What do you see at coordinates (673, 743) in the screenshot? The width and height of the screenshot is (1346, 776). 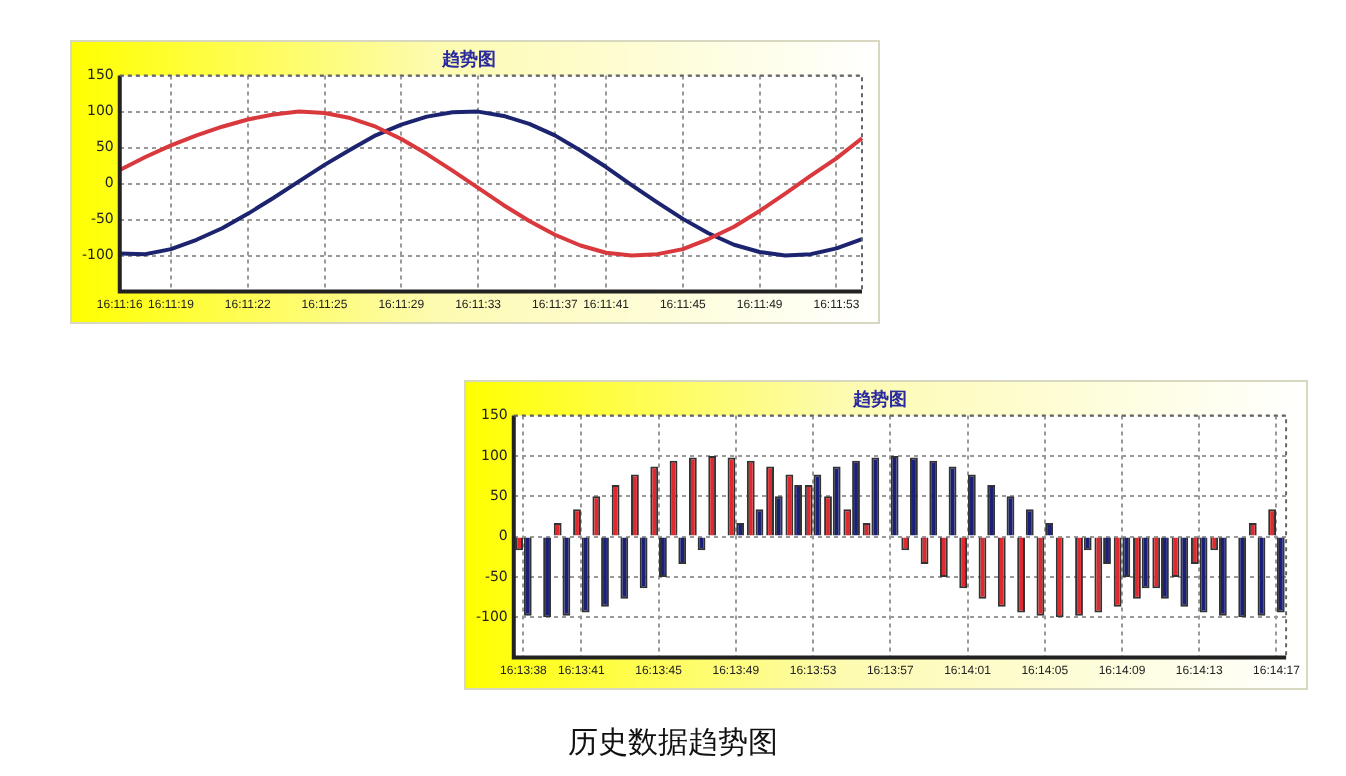 I see `text: 历史数据趋势图` at bounding box center [673, 743].